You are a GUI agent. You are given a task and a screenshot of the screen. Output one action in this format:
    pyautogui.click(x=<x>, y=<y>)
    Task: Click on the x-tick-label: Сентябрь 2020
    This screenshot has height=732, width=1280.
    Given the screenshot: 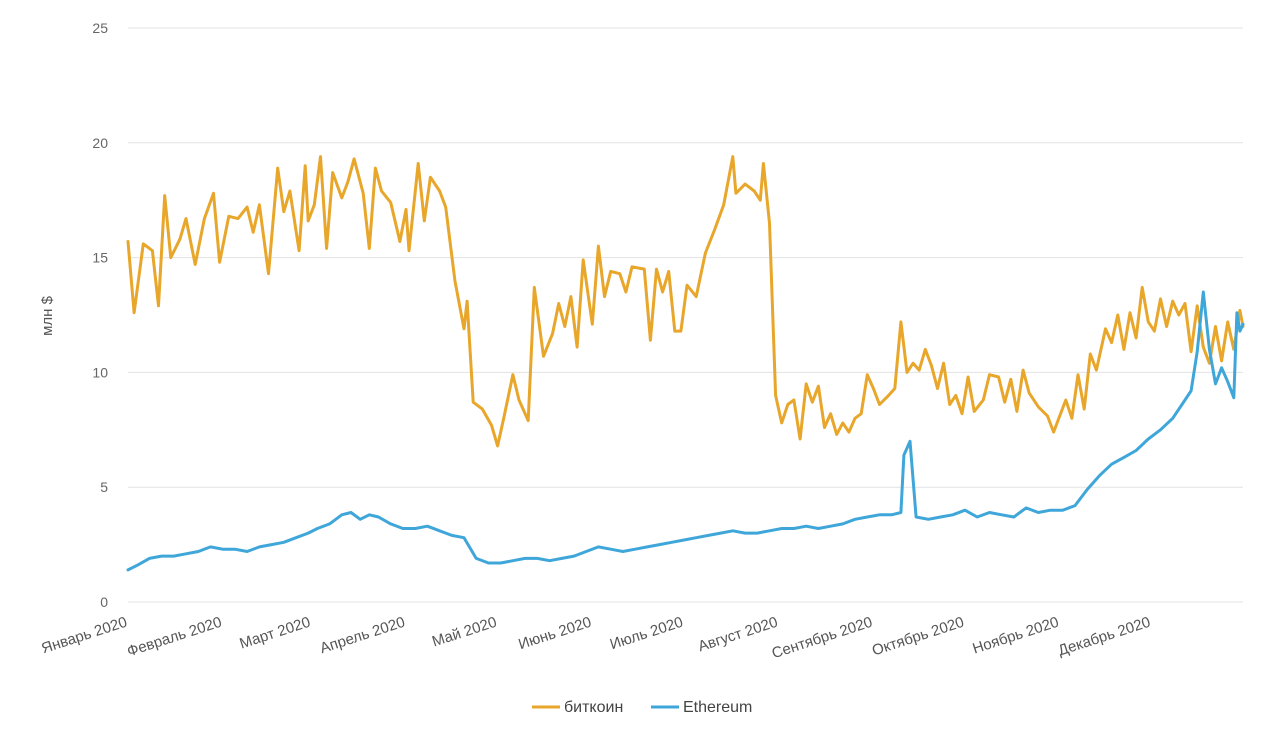 What is the action you would take?
    pyautogui.click(x=822, y=638)
    